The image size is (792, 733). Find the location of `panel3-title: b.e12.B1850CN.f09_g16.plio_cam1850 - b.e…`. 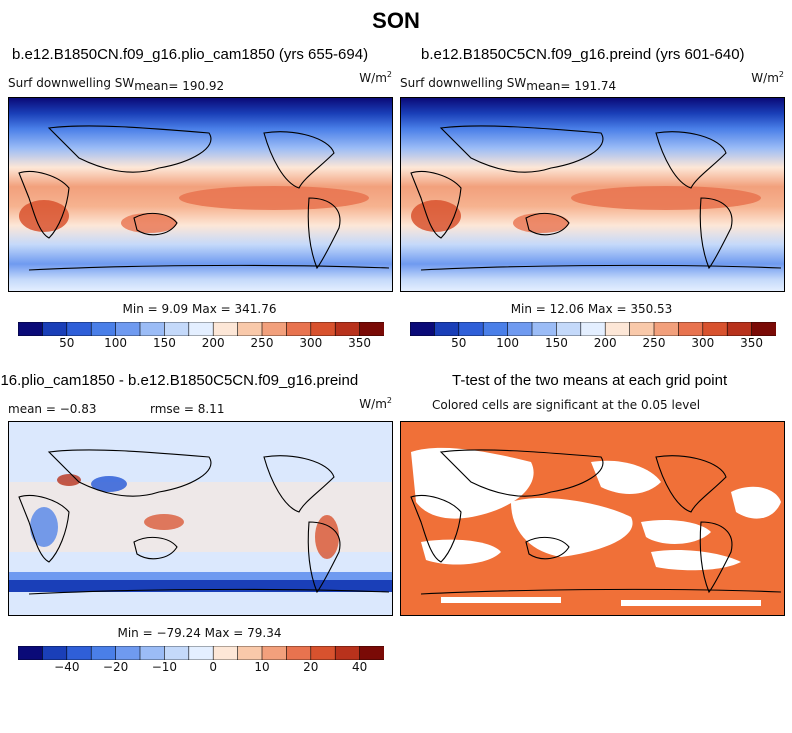

panel3-title: b.e12.B1850CN.f09_g16.plio_cam1850 - b.e… is located at coordinates (179, 380).